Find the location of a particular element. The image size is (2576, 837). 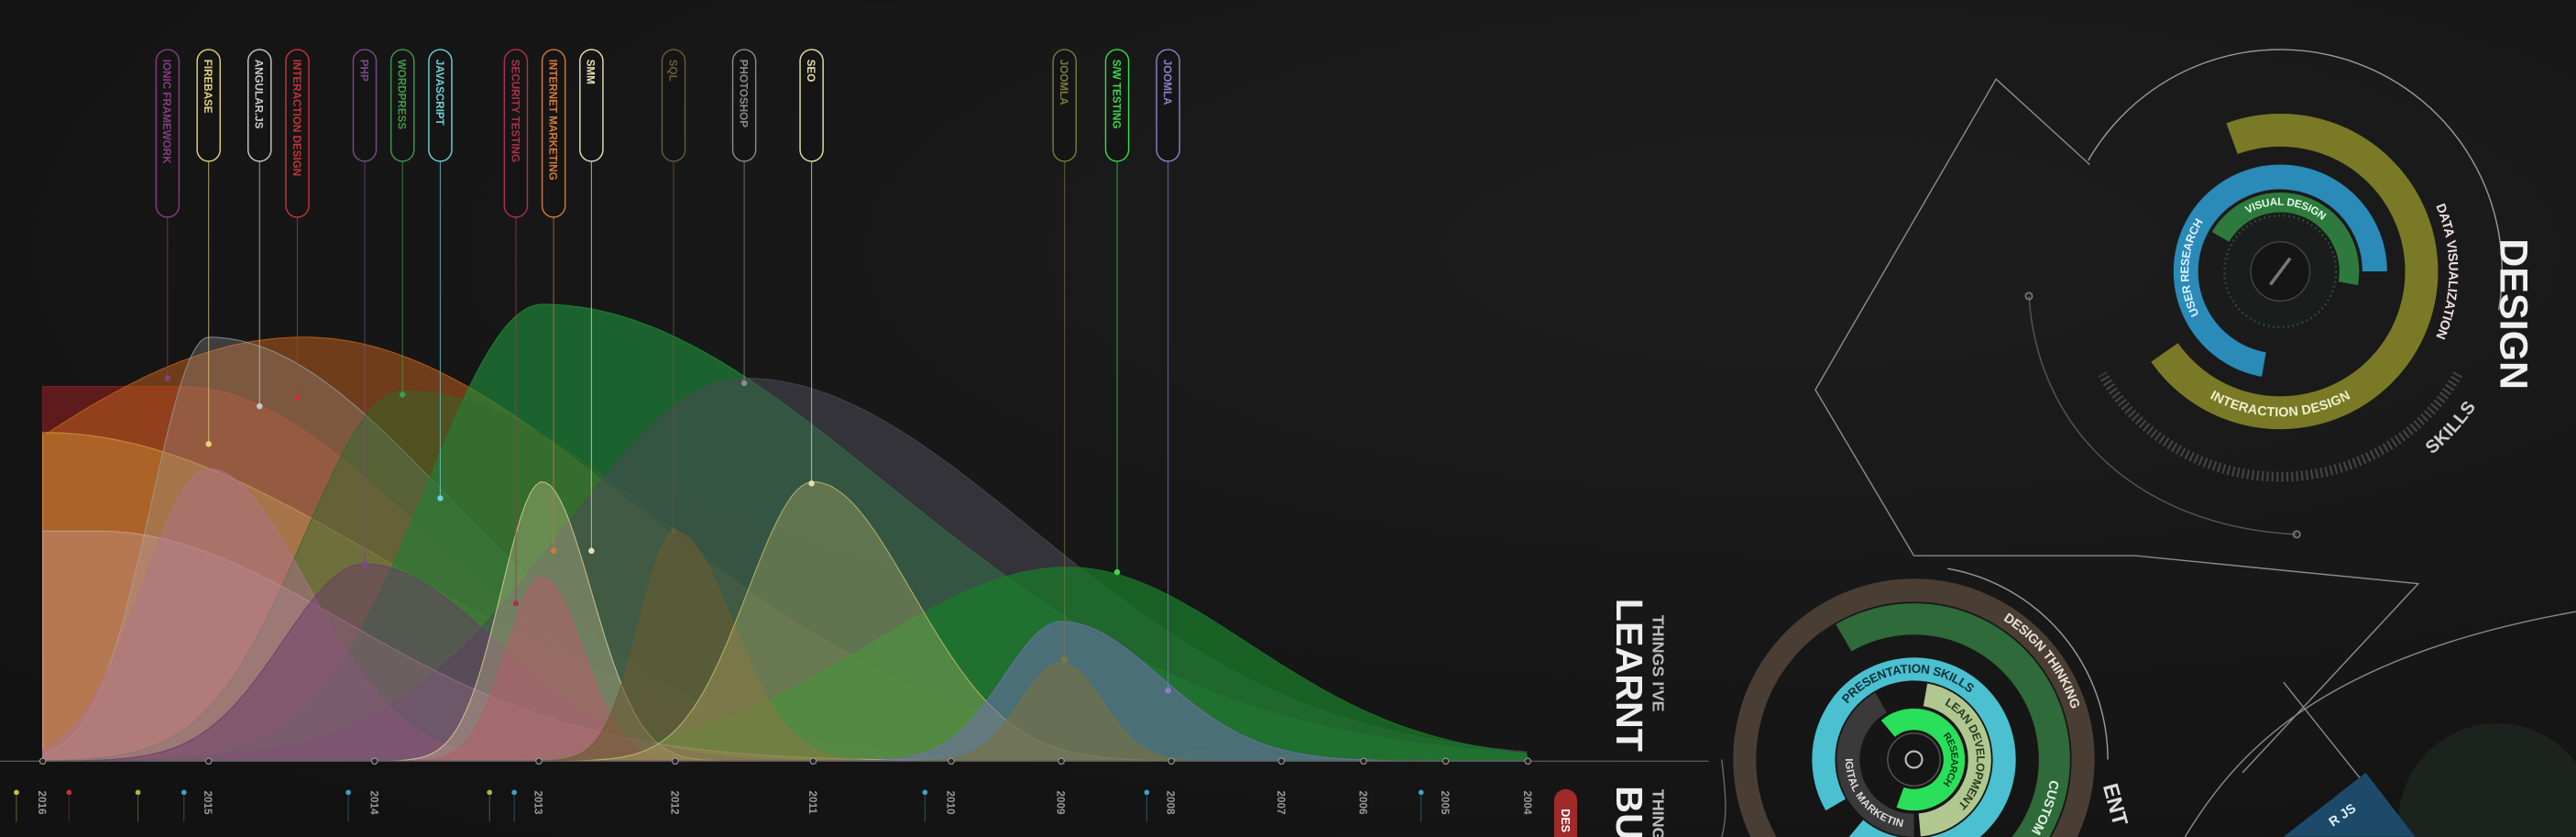

year-label: 2009 is located at coordinates (1061, 803).